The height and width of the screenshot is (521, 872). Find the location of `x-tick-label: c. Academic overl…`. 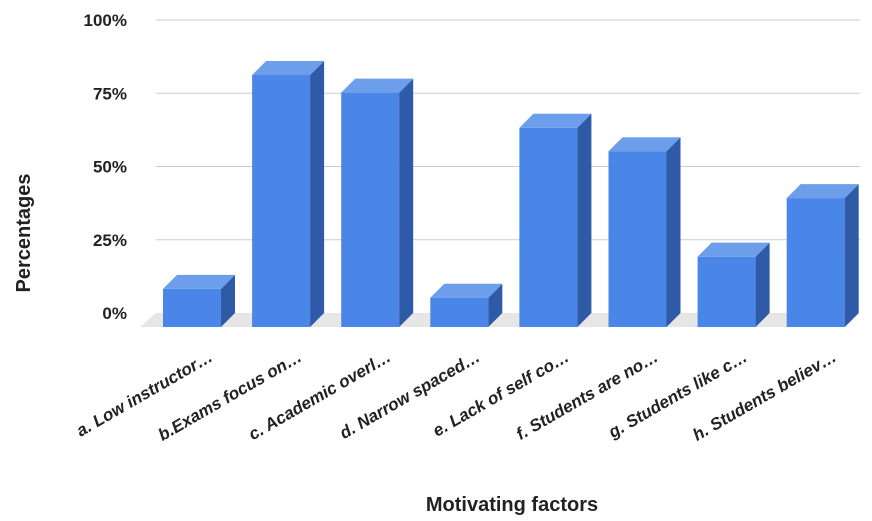

x-tick-label: c. Academic overl… is located at coordinates (319, 395).